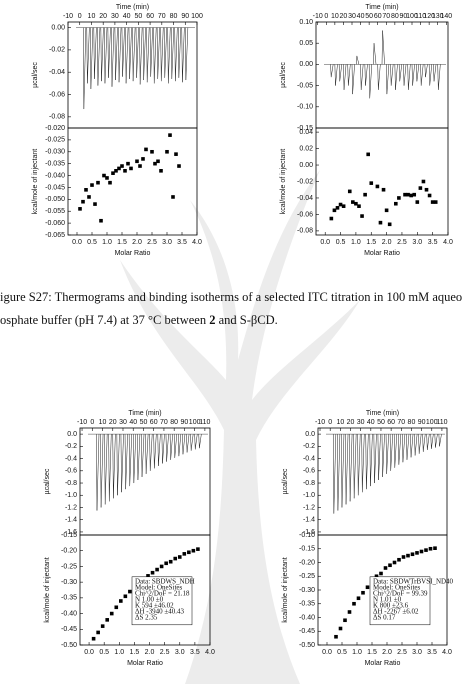 This screenshot has width=474, height=684. Describe the element at coordinates (69, 645) in the screenshot. I see `y-tick-label: -0.50` at that location.